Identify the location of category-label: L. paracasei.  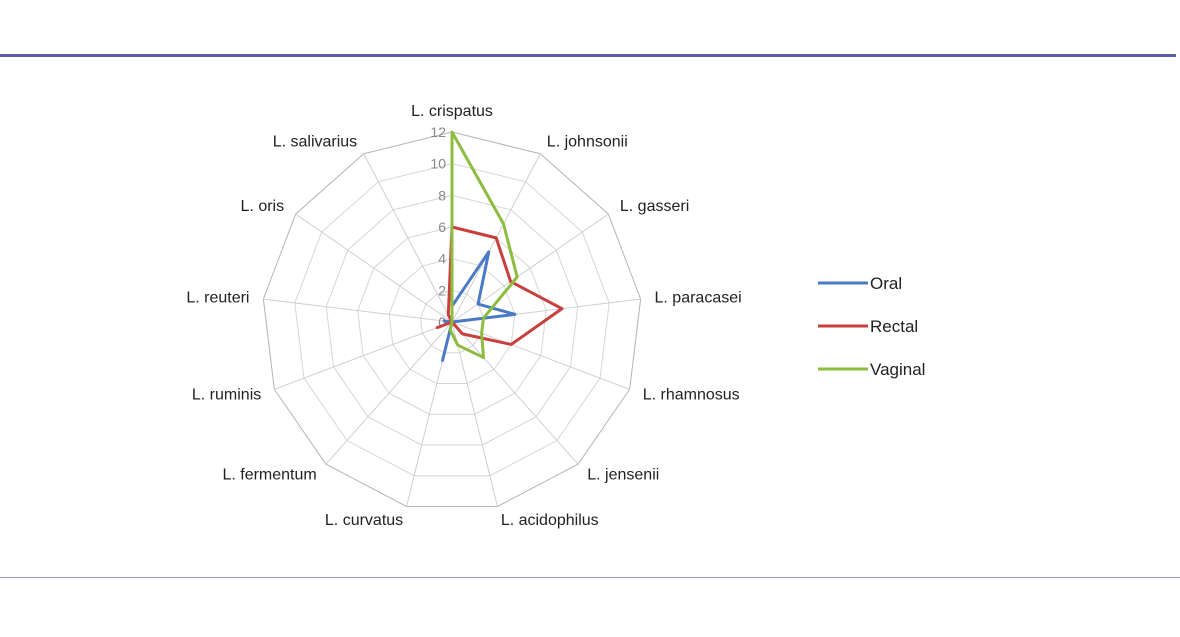
(698, 297).